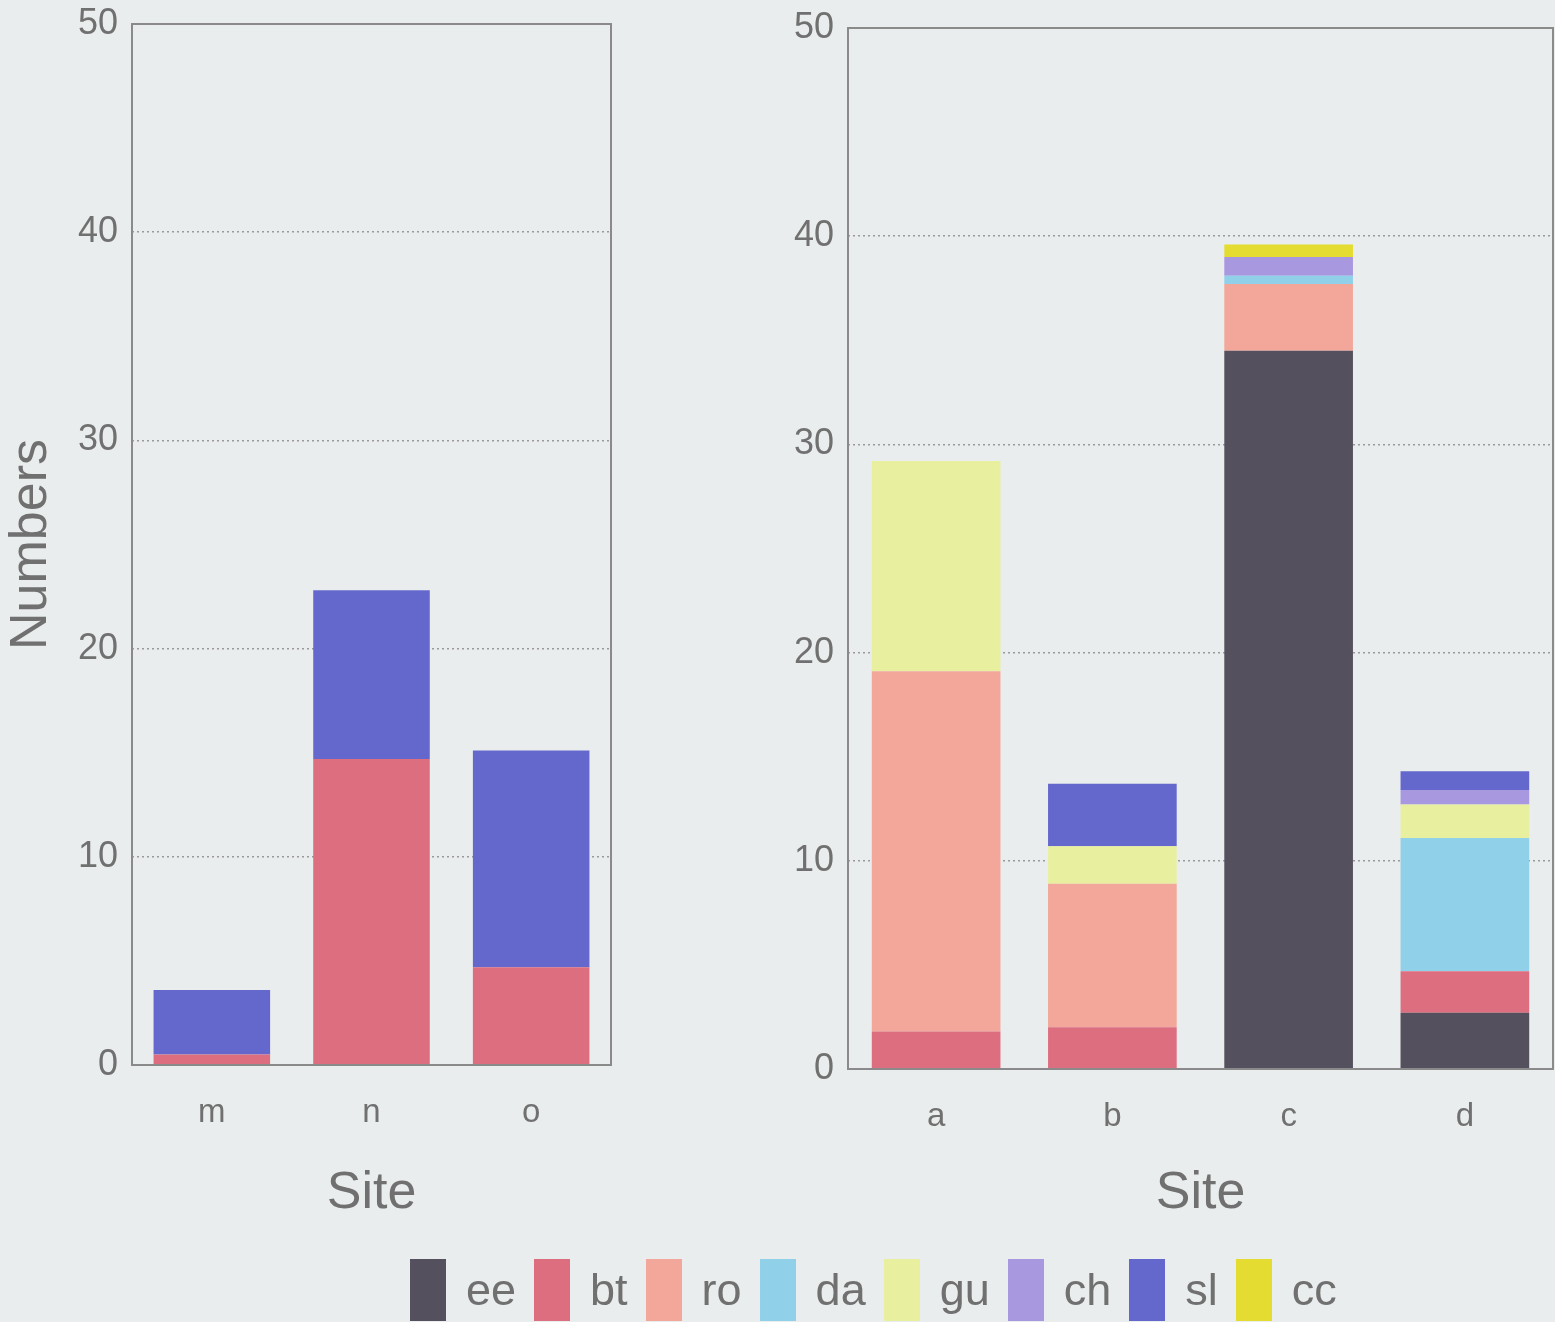 This screenshot has height=1322, width=1555. I want to click on x-tick-label: n, so click(371, 1110).